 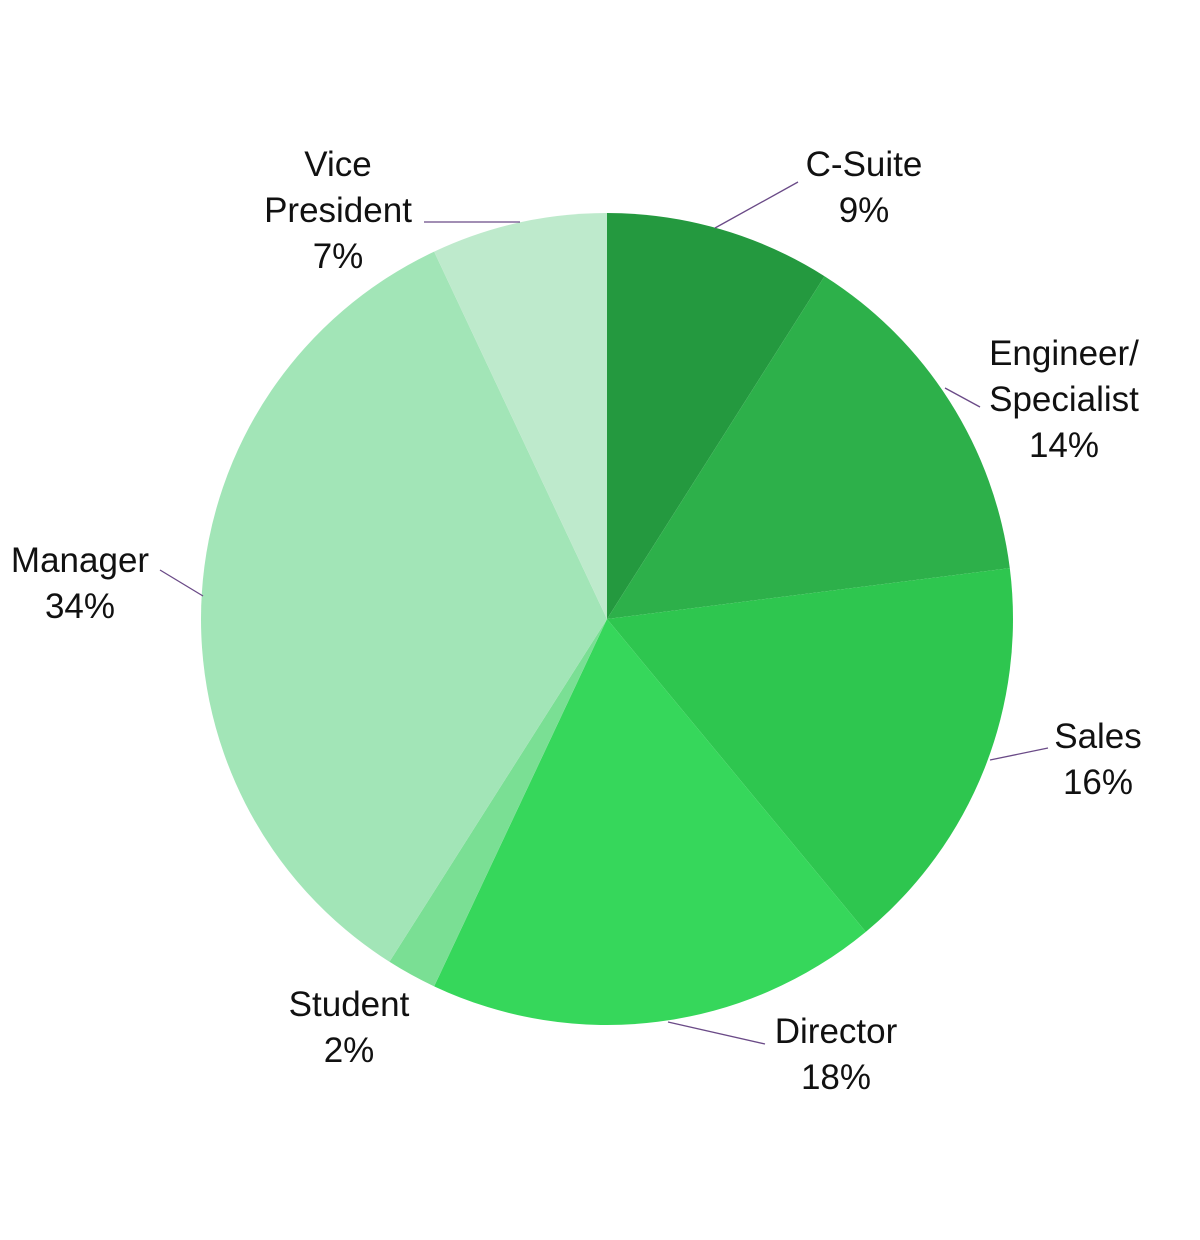 I want to click on pie-slice-student, so click(x=498, y=803).